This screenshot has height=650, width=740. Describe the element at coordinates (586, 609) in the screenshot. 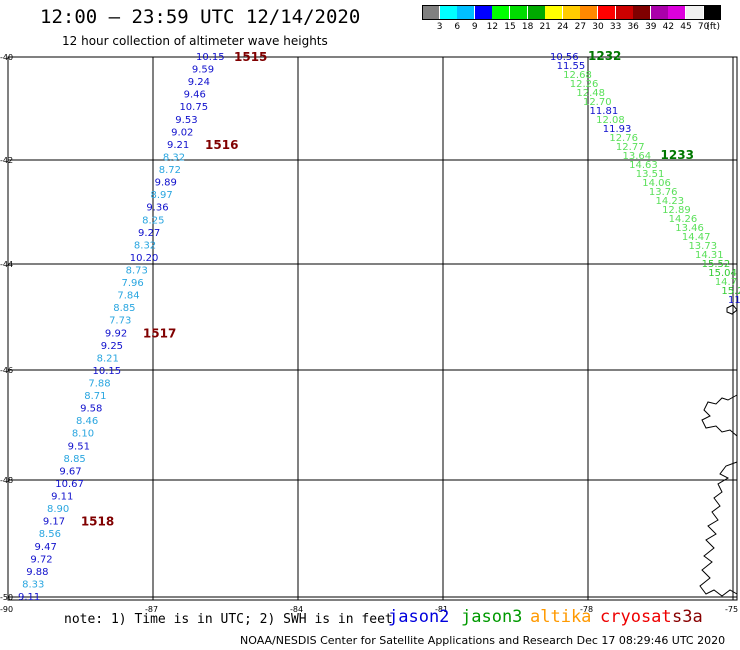

I see `lon-label: -78` at that location.